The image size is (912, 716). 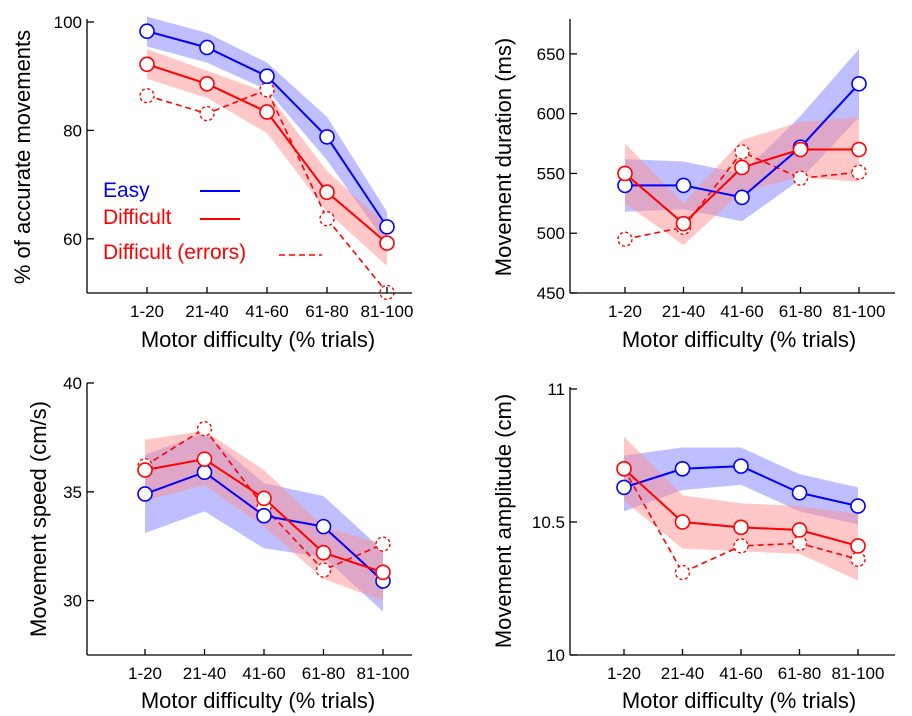 What do you see at coordinates (741, 311) in the screenshot?
I see `xtick-label-duration: 41-60` at bounding box center [741, 311].